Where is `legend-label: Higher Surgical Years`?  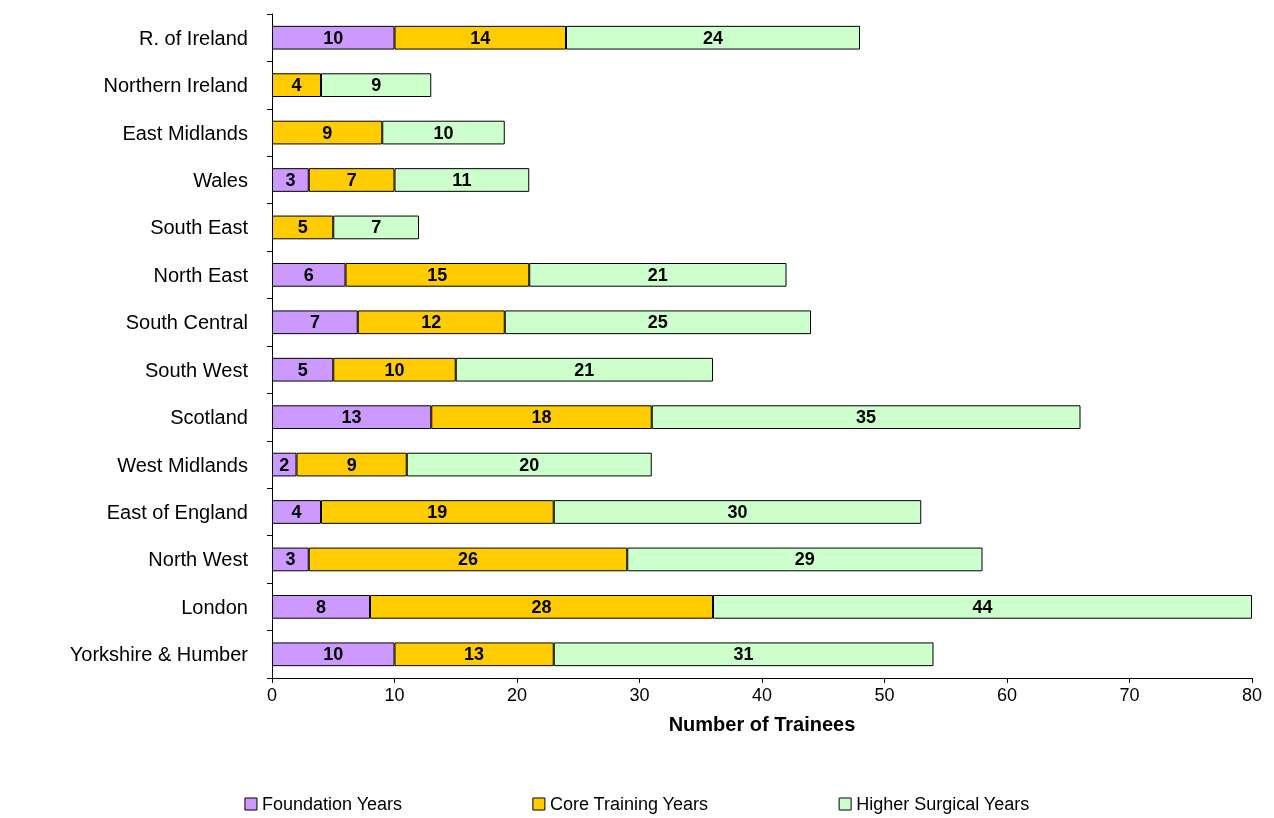 legend-label: Higher Surgical Years is located at coordinates (943, 804).